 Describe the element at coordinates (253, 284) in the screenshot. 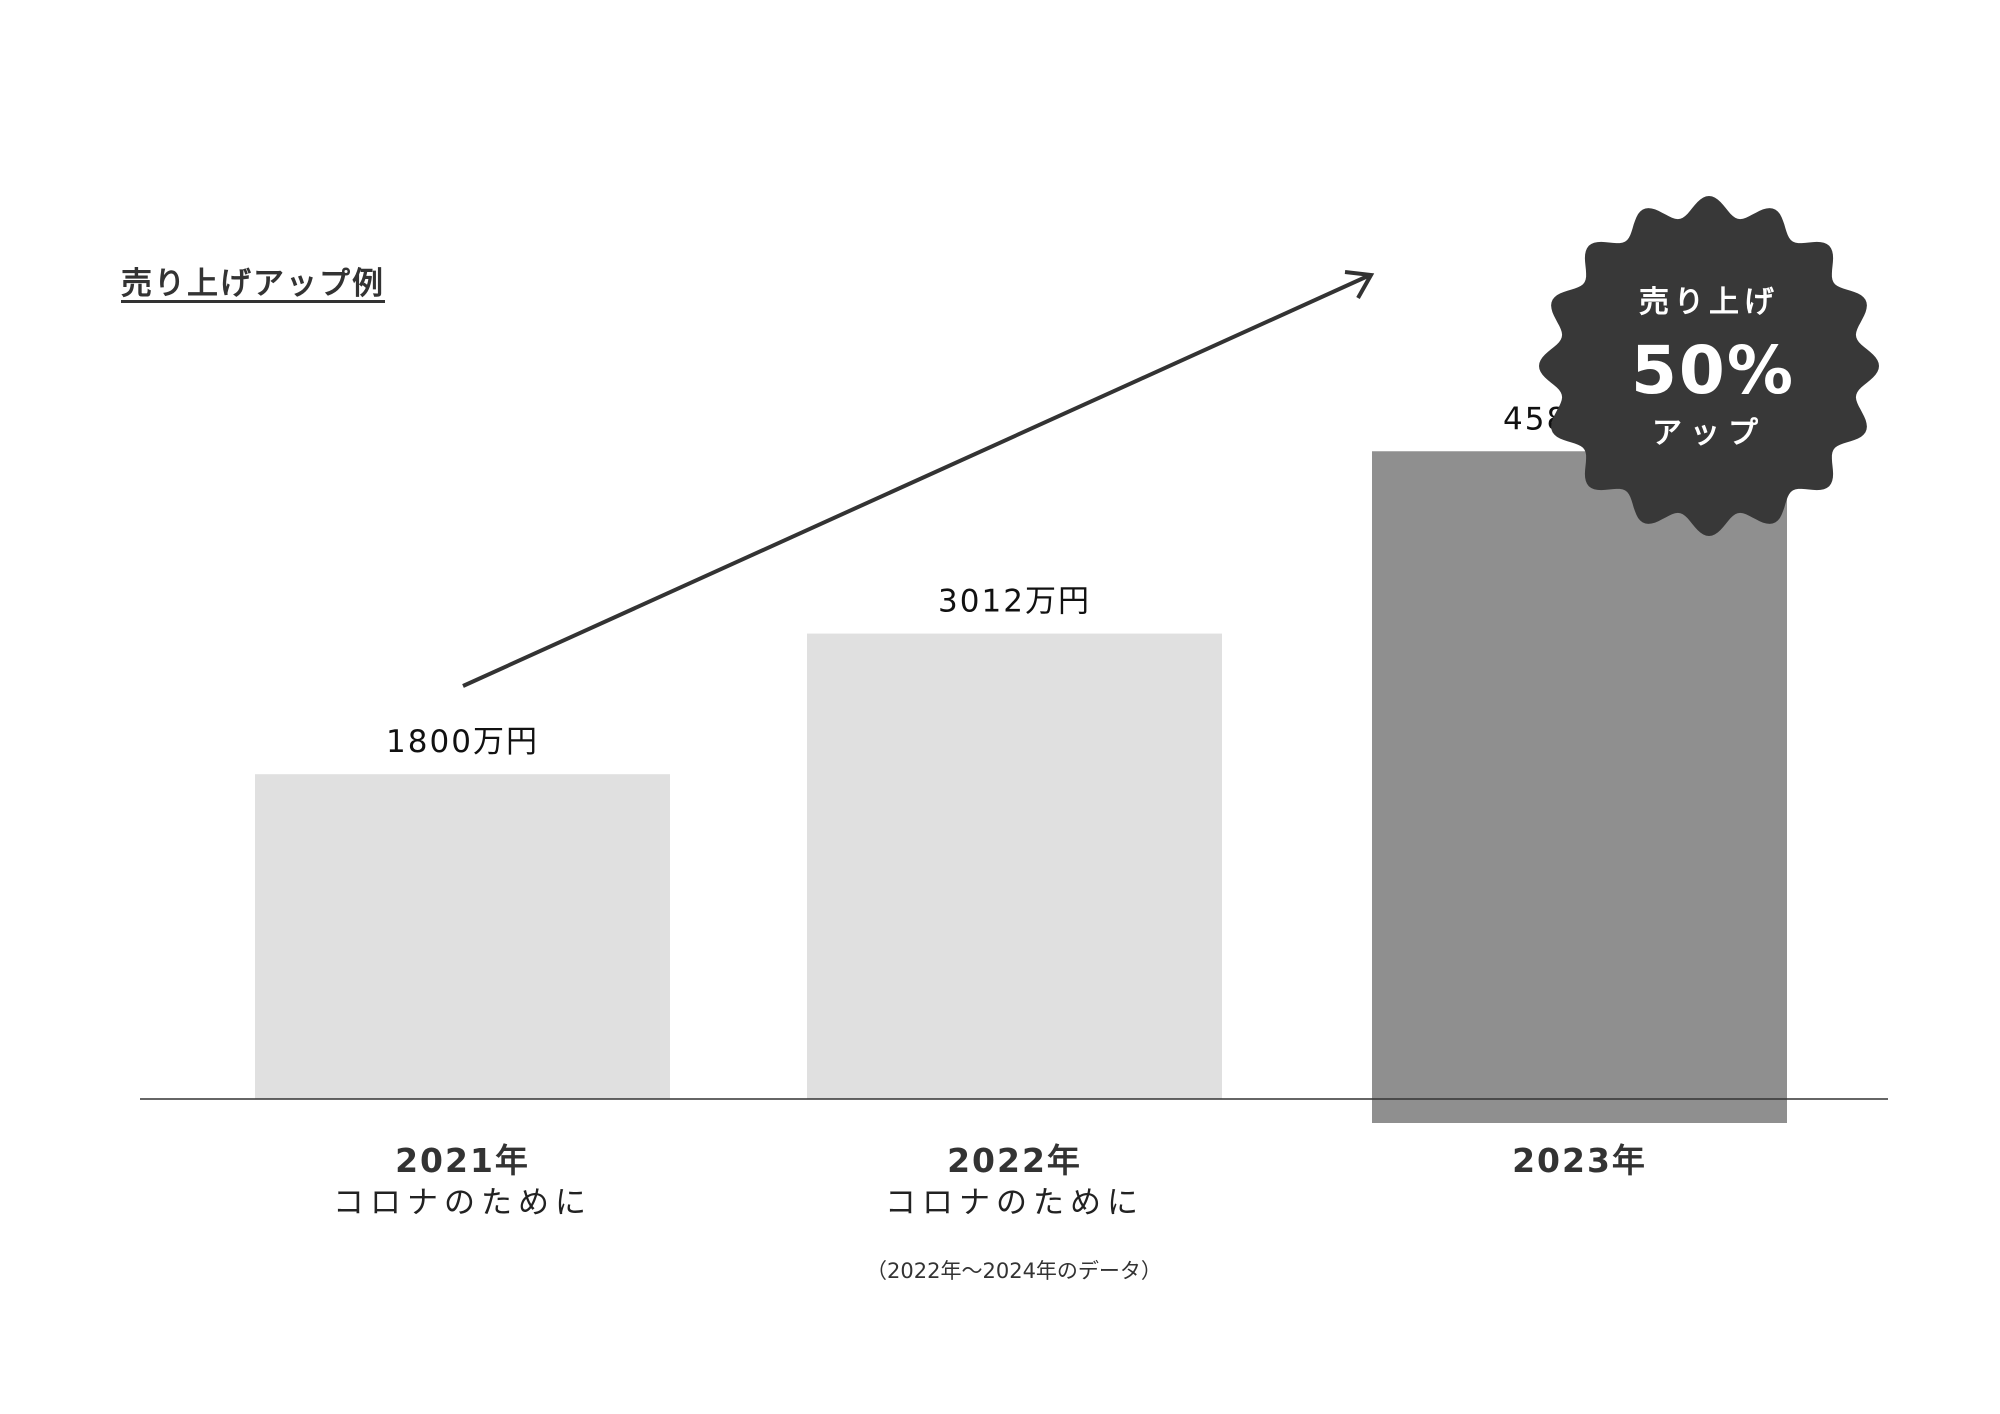

I see `chart-title: 売り上げアップ例` at that location.